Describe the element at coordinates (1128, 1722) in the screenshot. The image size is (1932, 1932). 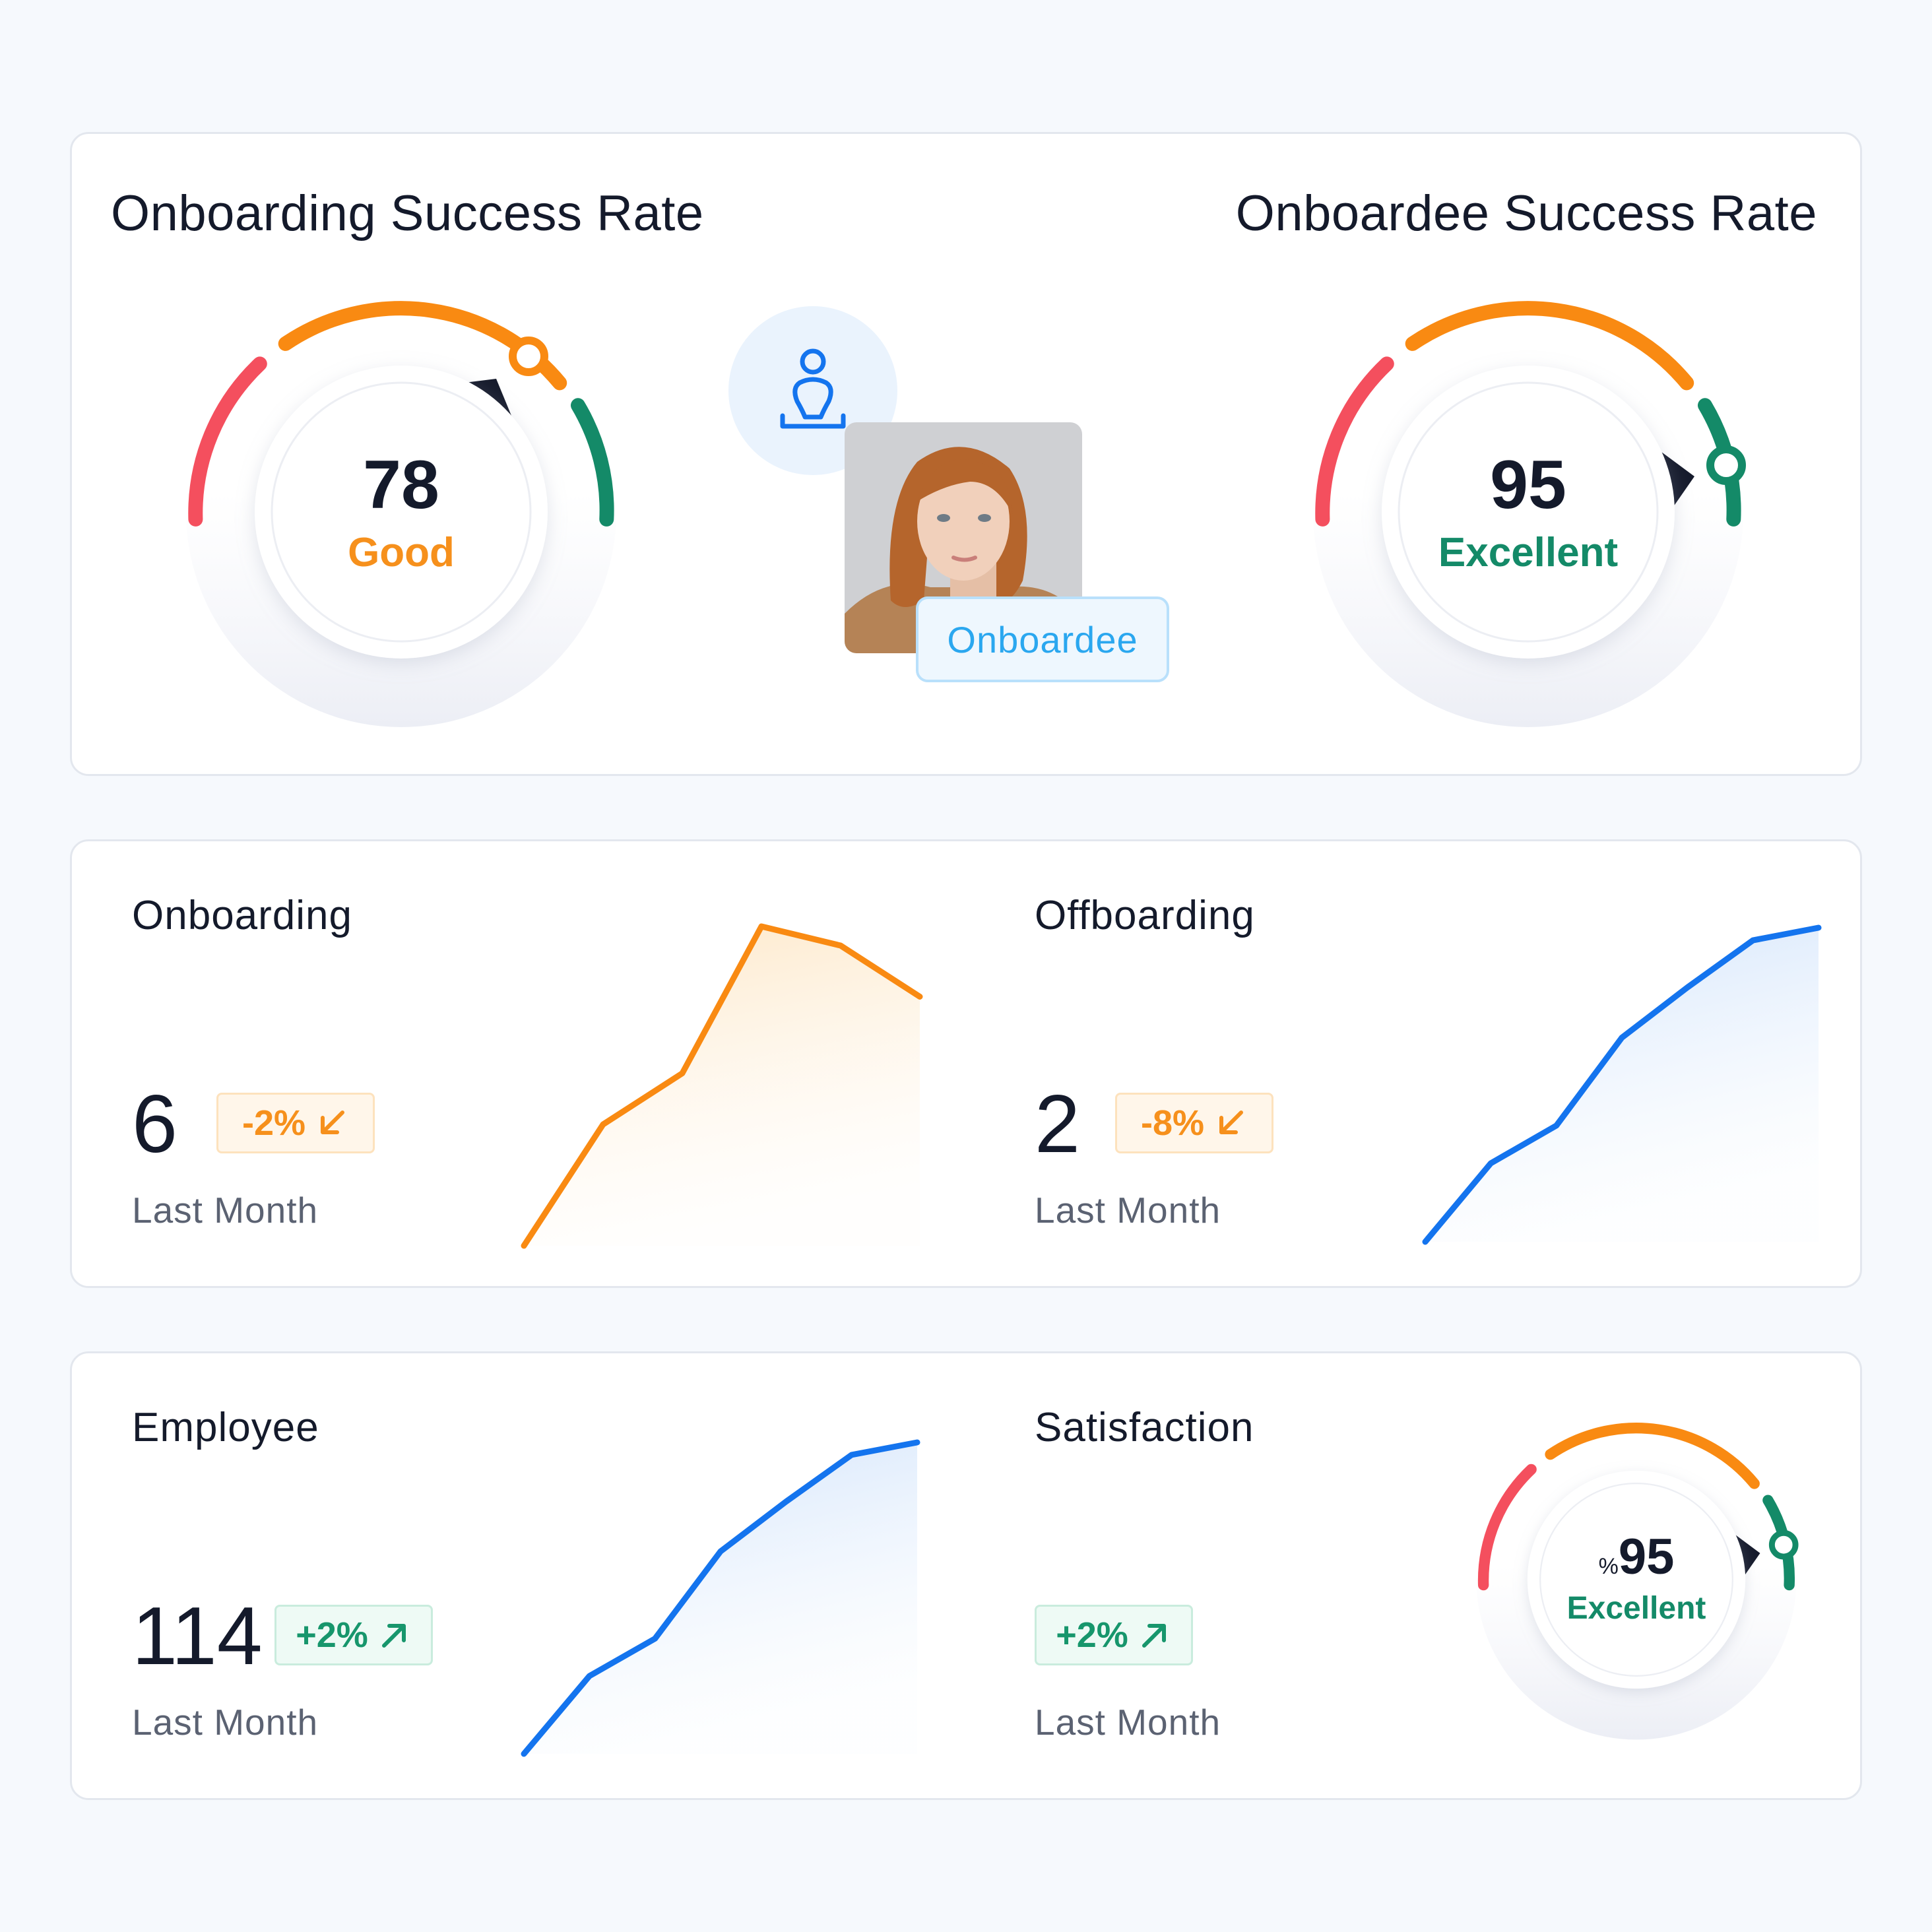
I see `satisfaction-caption: Last Month` at that location.